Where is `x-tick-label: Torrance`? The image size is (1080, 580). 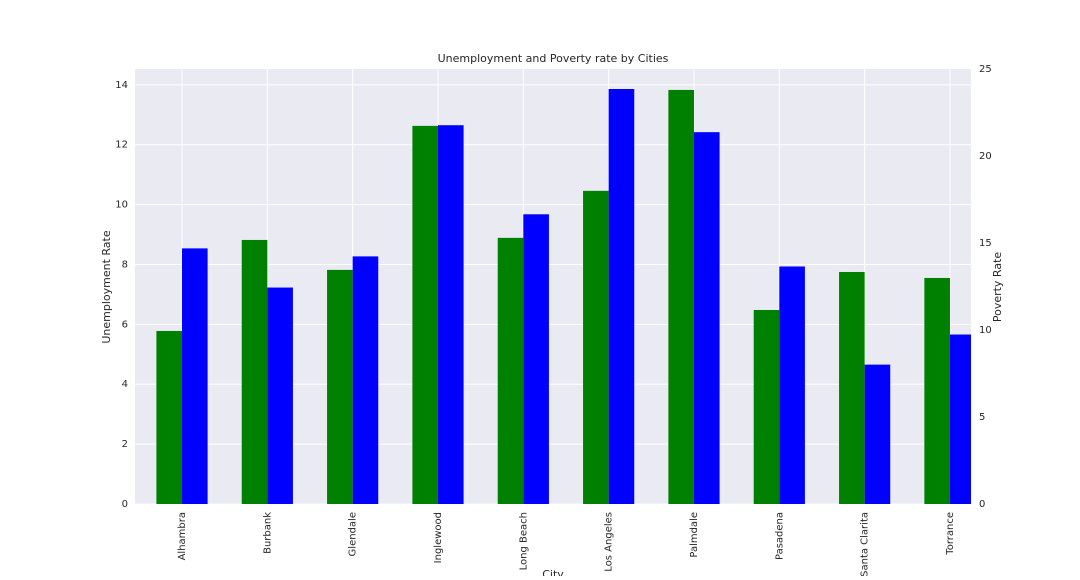
x-tick-label: Torrance is located at coordinates (950, 534).